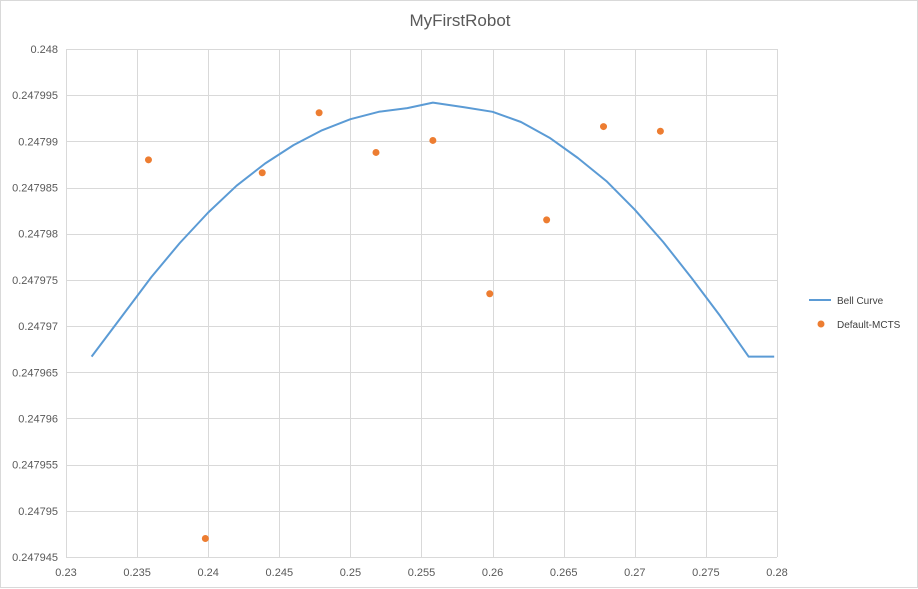 This screenshot has width=918, height=589. Describe the element at coordinates (564, 573) in the screenshot. I see `x-tick-label: 0.265` at that location.